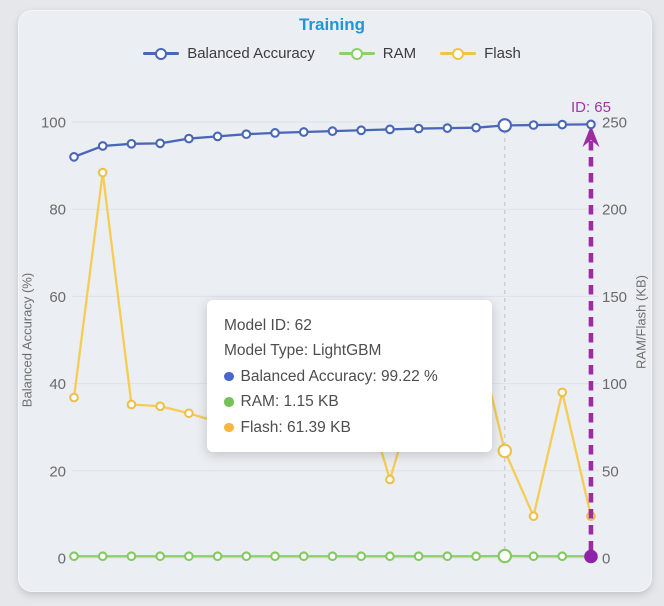 The width and height of the screenshot is (664, 606). What do you see at coordinates (339, 376) in the screenshot?
I see `tooltip-text: Balanced Accuracy: 99.22 %` at bounding box center [339, 376].